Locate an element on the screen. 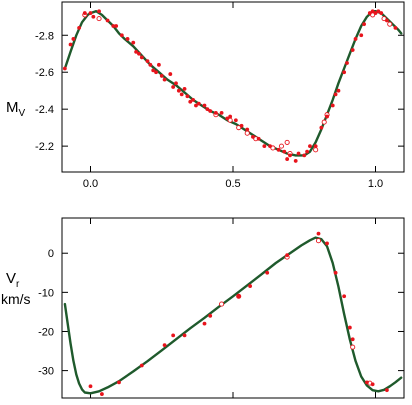 The width and height of the screenshot is (412, 405). velocity-y-label-unit: km/s is located at coordinates (16, 299).